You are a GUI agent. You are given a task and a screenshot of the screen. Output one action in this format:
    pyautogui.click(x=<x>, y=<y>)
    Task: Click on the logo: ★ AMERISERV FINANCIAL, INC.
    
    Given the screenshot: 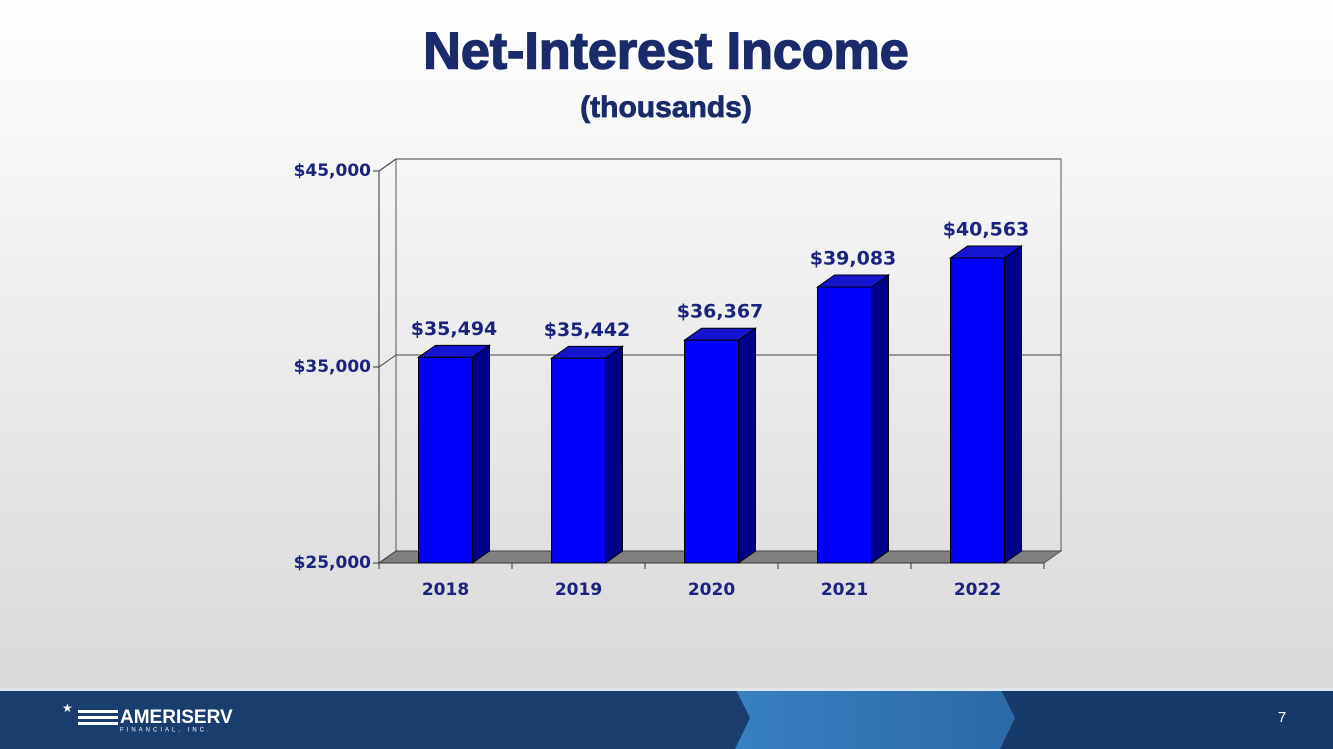 What is the action you would take?
    pyautogui.click(x=147, y=717)
    